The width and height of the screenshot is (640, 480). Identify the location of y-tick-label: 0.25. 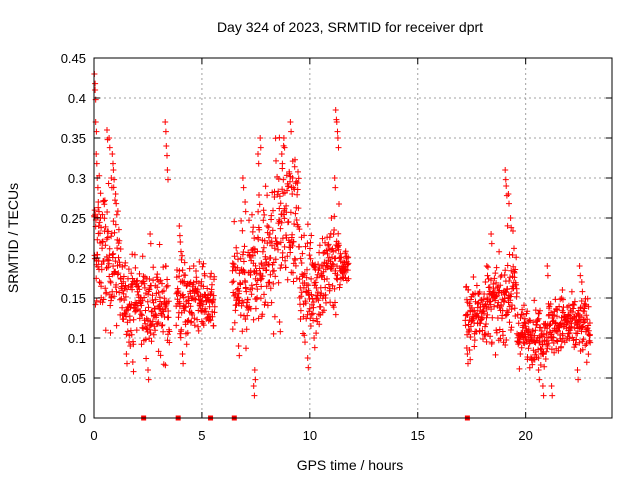
(73, 218).